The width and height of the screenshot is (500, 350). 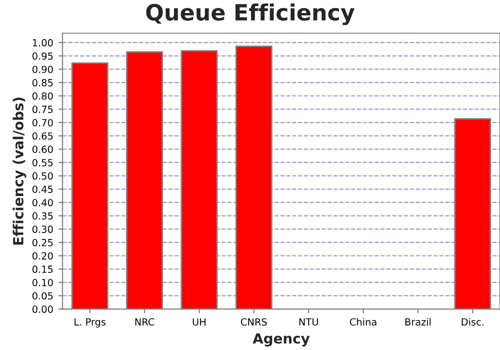 What do you see at coordinates (42, 122) in the screenshot?
I see `y-tick-label: 0.70` at bounding box center [42, 122].